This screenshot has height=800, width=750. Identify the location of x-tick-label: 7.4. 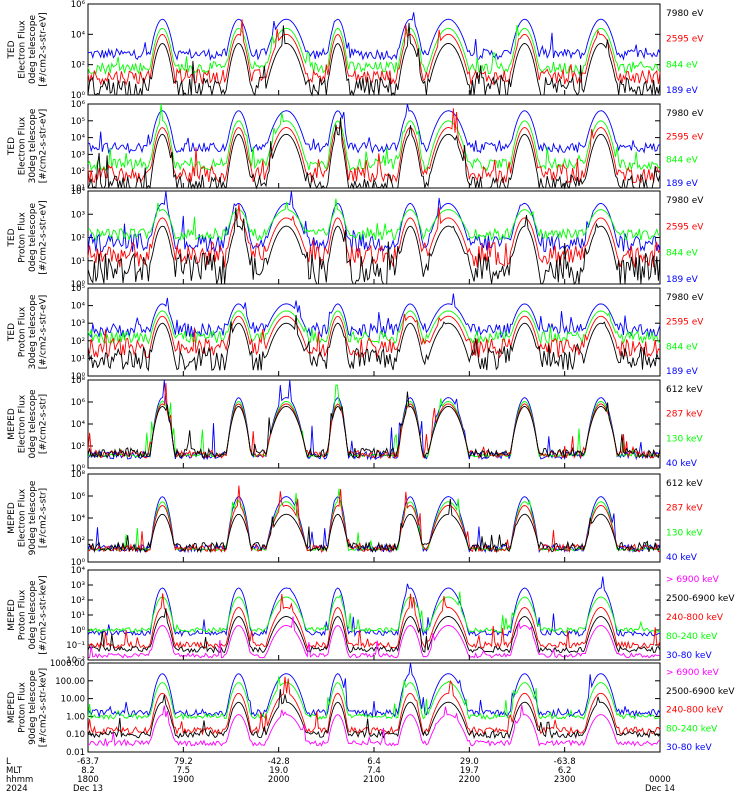
(374, 771).